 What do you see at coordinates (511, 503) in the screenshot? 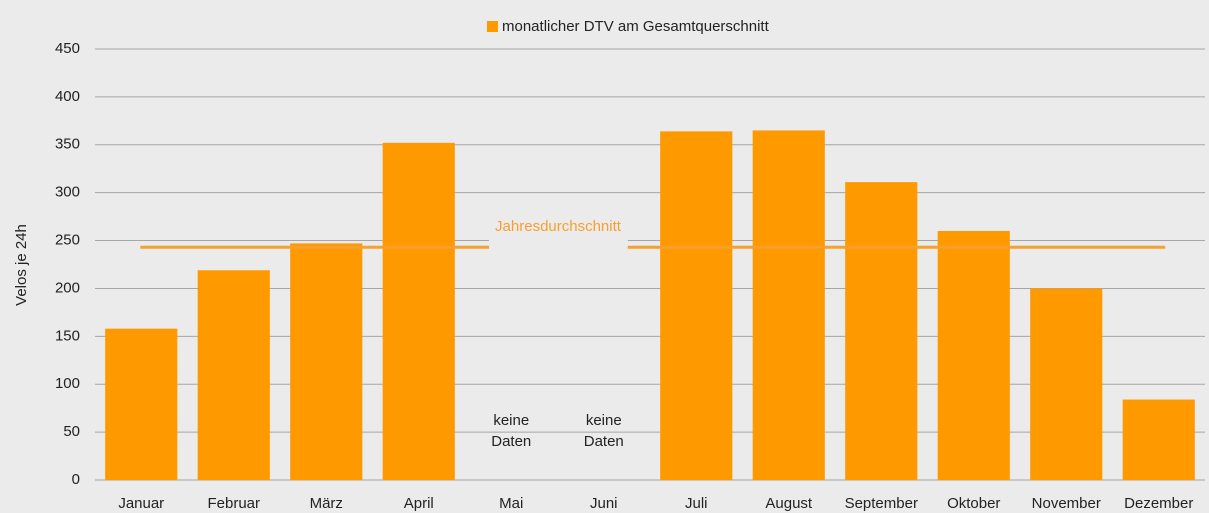
I see `x-tick-label: Mai` at bounding box center [511, 503].